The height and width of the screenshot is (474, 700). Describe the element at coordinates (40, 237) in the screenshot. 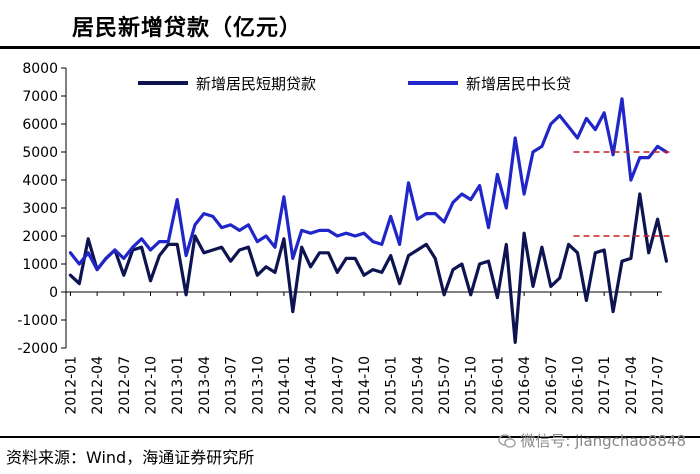

I see `y-tick-label: 2000` at that location.